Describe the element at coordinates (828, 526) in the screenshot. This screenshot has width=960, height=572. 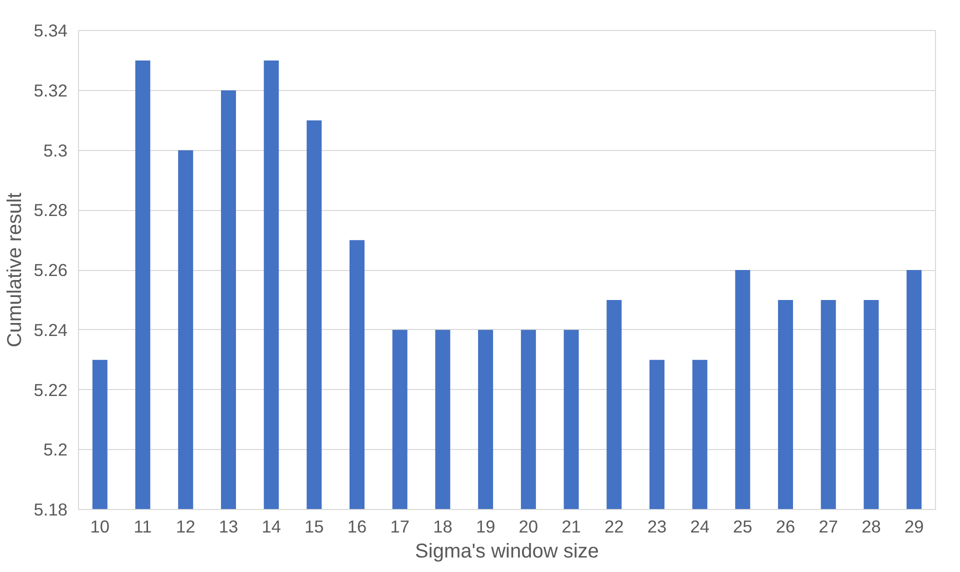
I see `x-tick-label: 27` at that location.